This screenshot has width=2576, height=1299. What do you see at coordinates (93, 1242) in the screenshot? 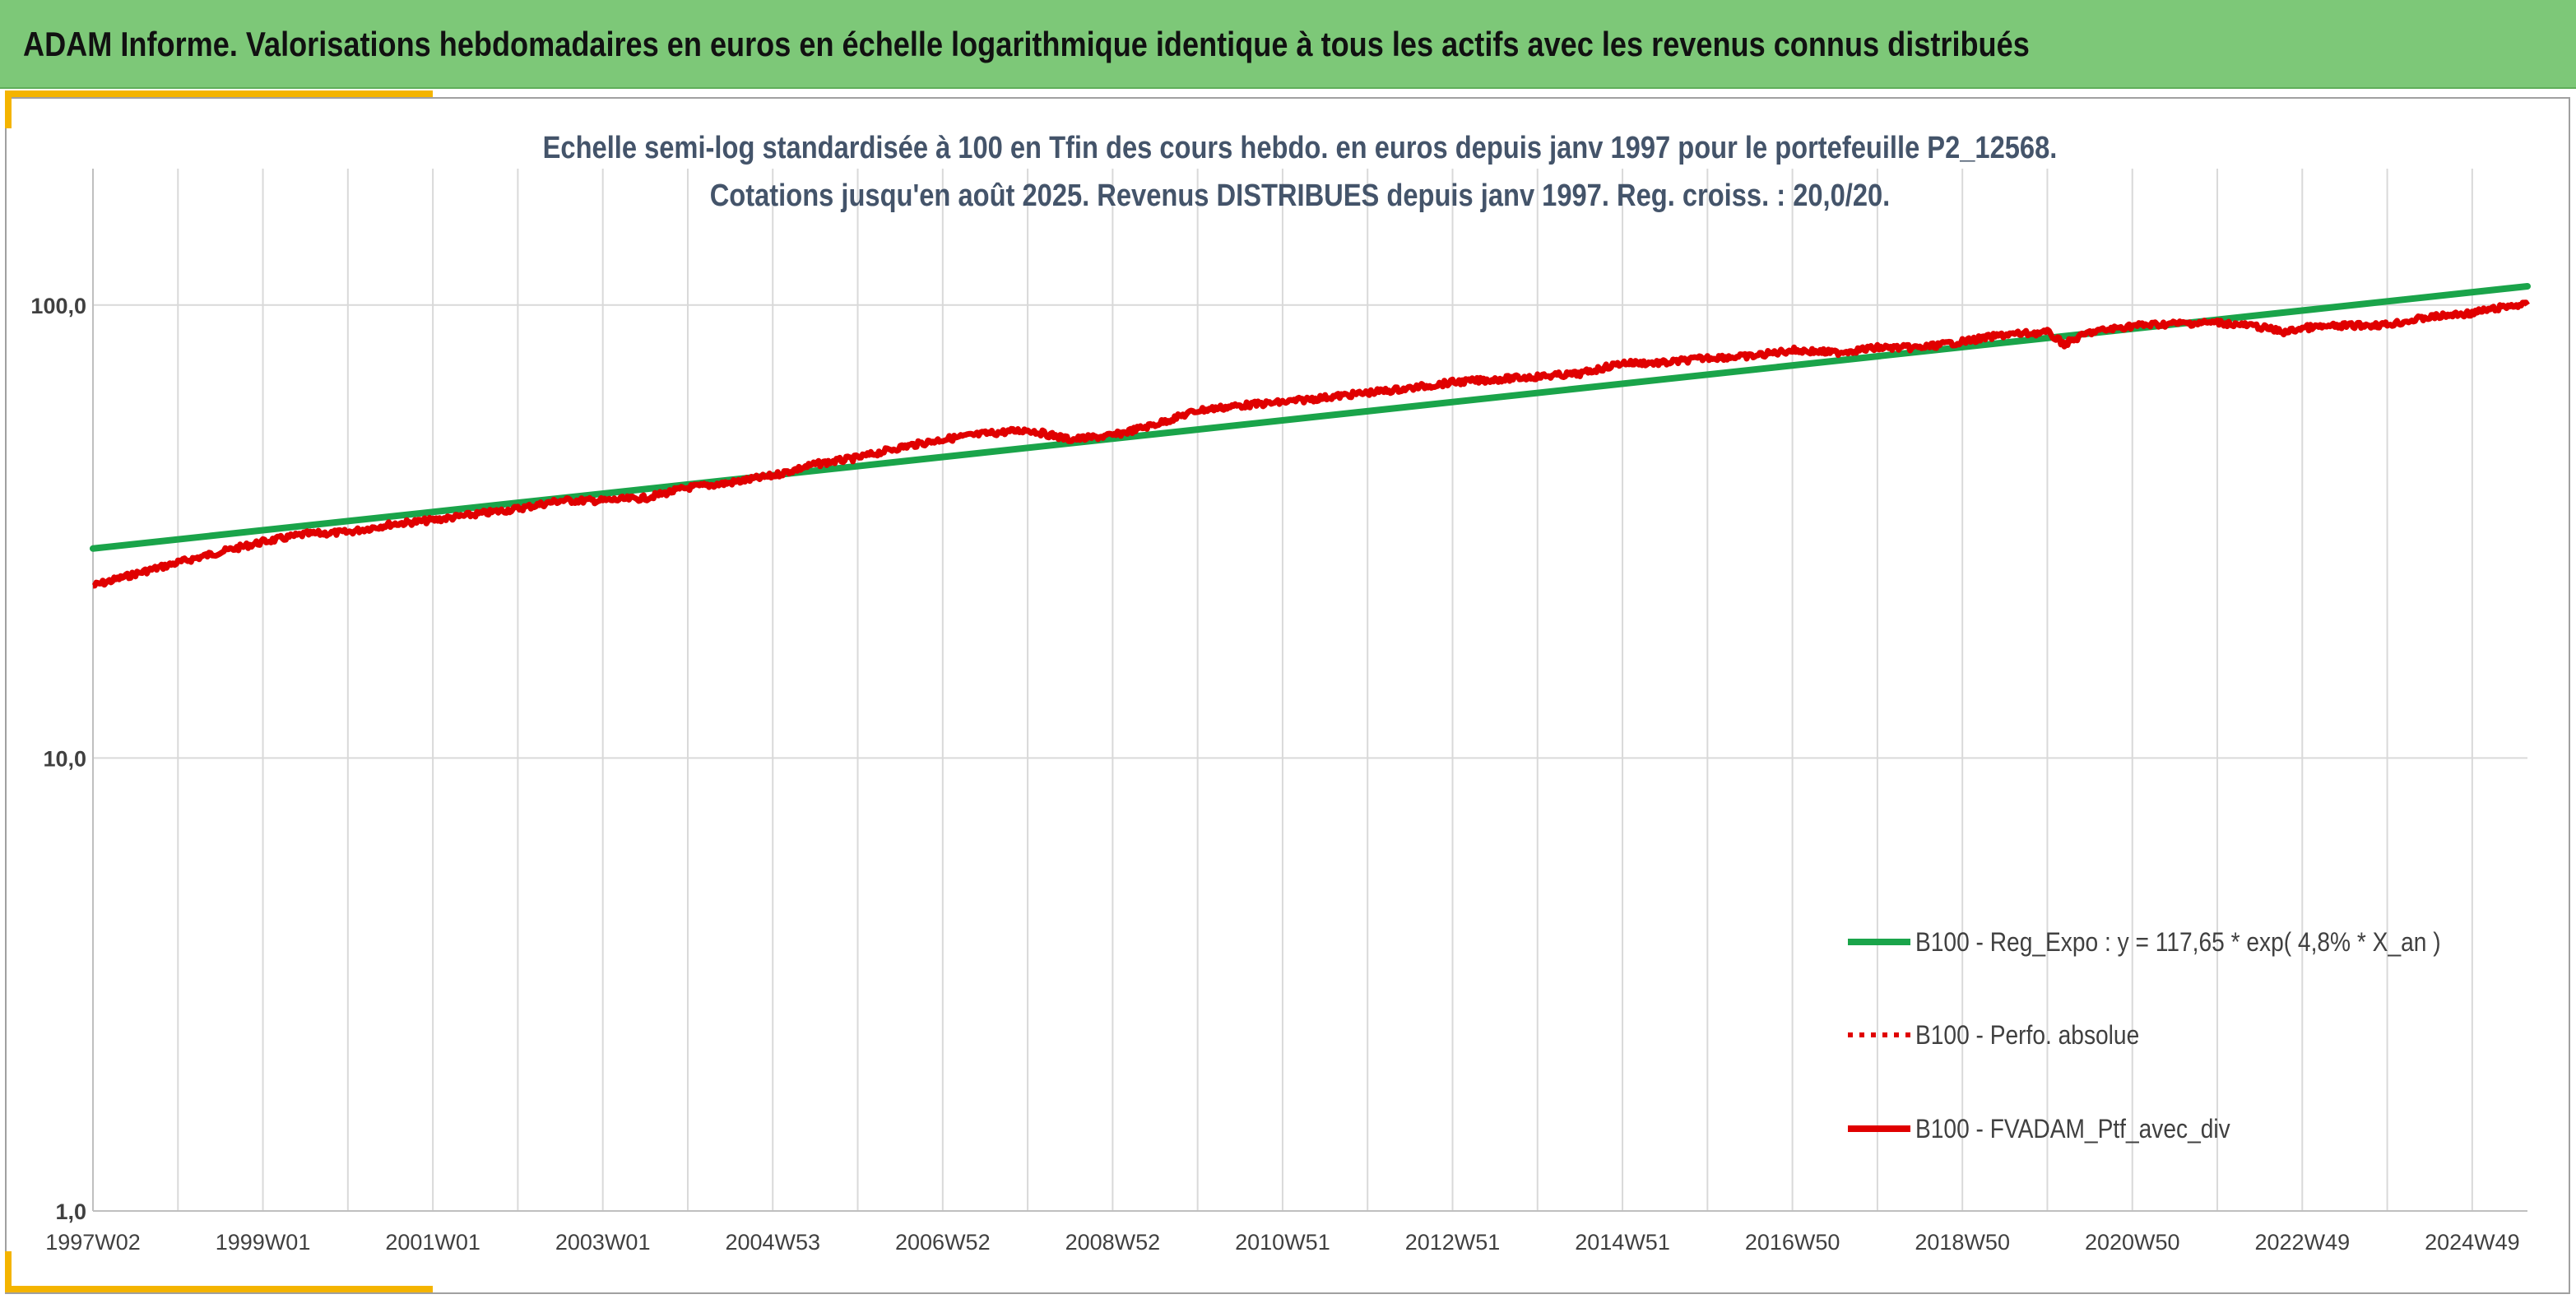
I see `x-tick-label: 1997W02` at bounding box center [93, 1242].